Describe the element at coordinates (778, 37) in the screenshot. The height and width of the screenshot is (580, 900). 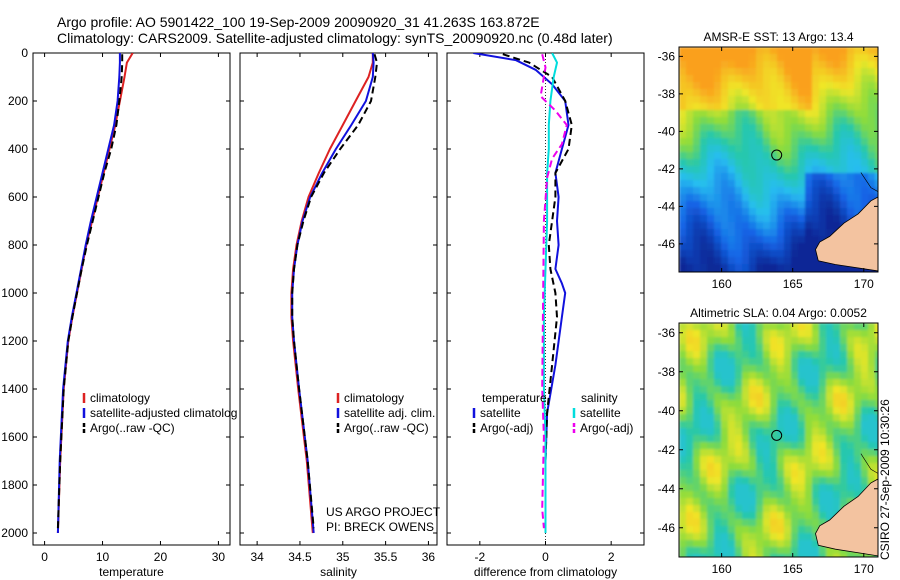
I see `map-title: AMSR-E SST: 13 Argo: 13.4` at that location.